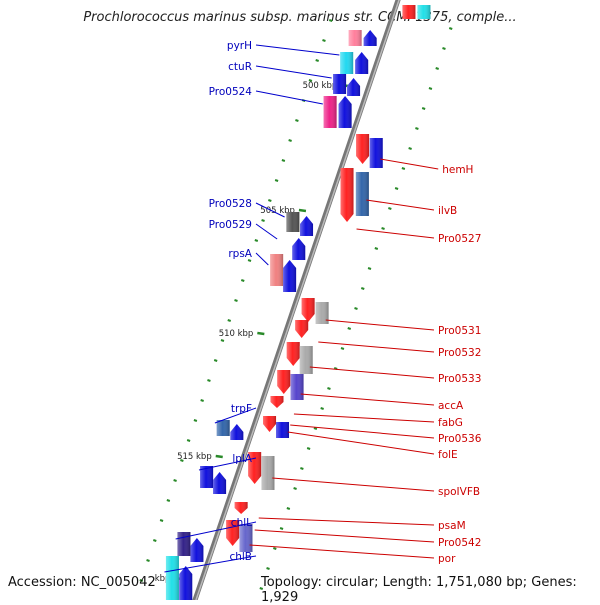 This screenshot has width=600, height=605. Describe the element at coordinates (163, 579) in the screenshot. I see `kbp-label: kbp` at that location.